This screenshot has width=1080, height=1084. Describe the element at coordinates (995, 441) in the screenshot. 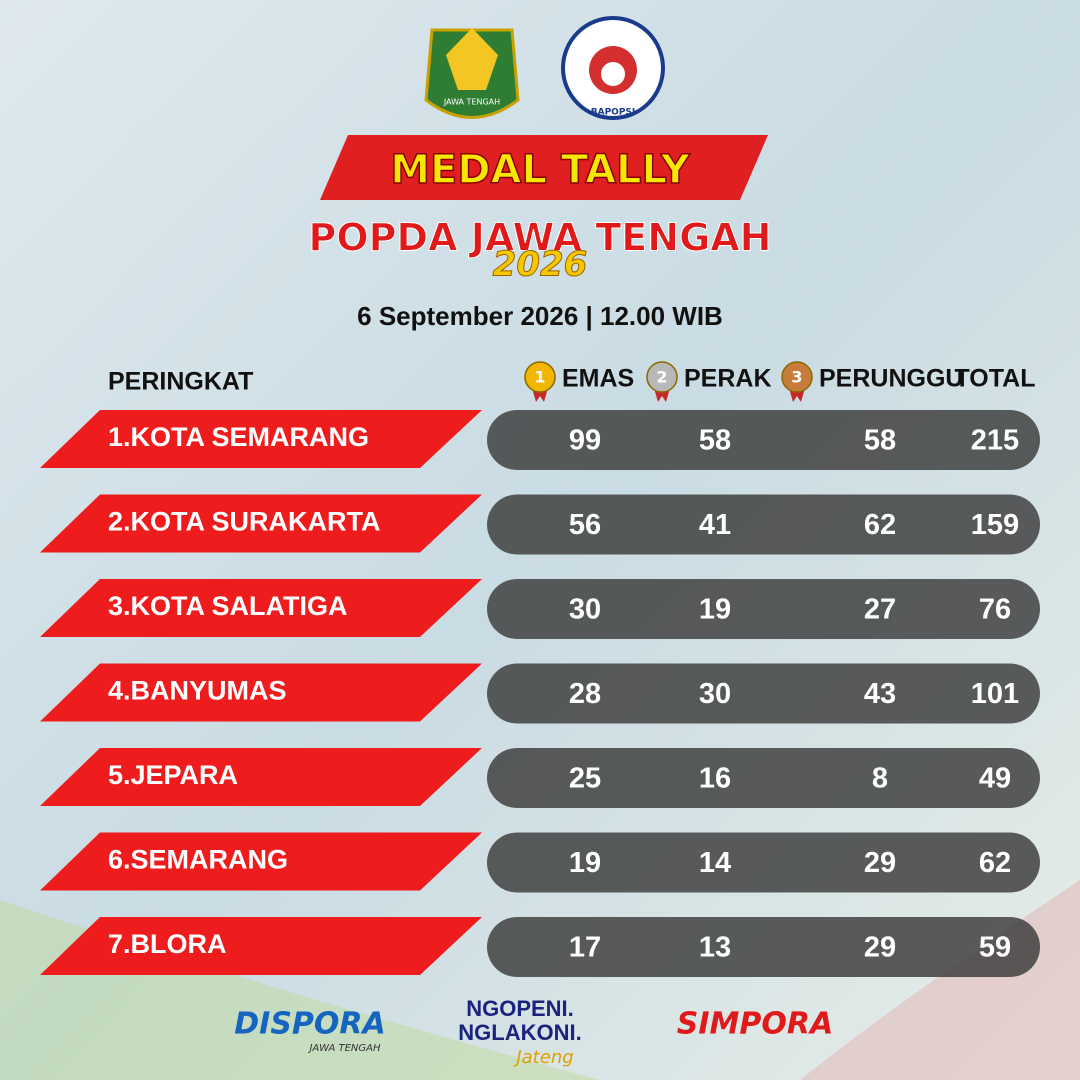

I see `score: 215` at that location.